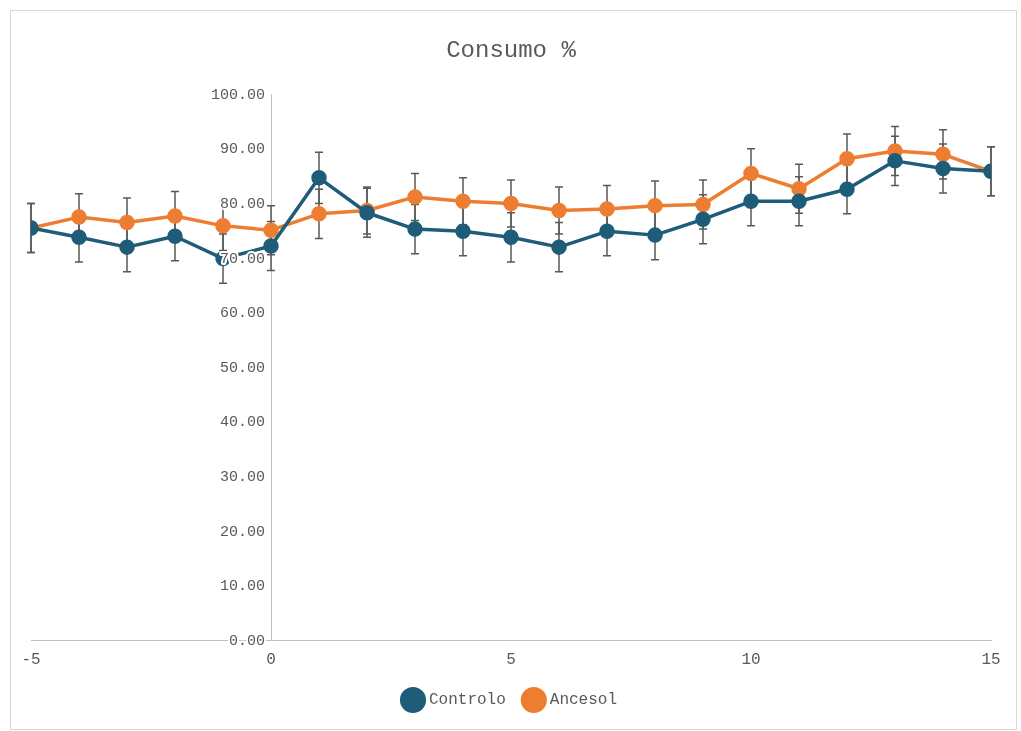 The image size is (1021, 731). What do you see at coordinates (242, 368) in the screenshot?
I see `y-tick-label: 50.00` at bounding box center [242, 368].